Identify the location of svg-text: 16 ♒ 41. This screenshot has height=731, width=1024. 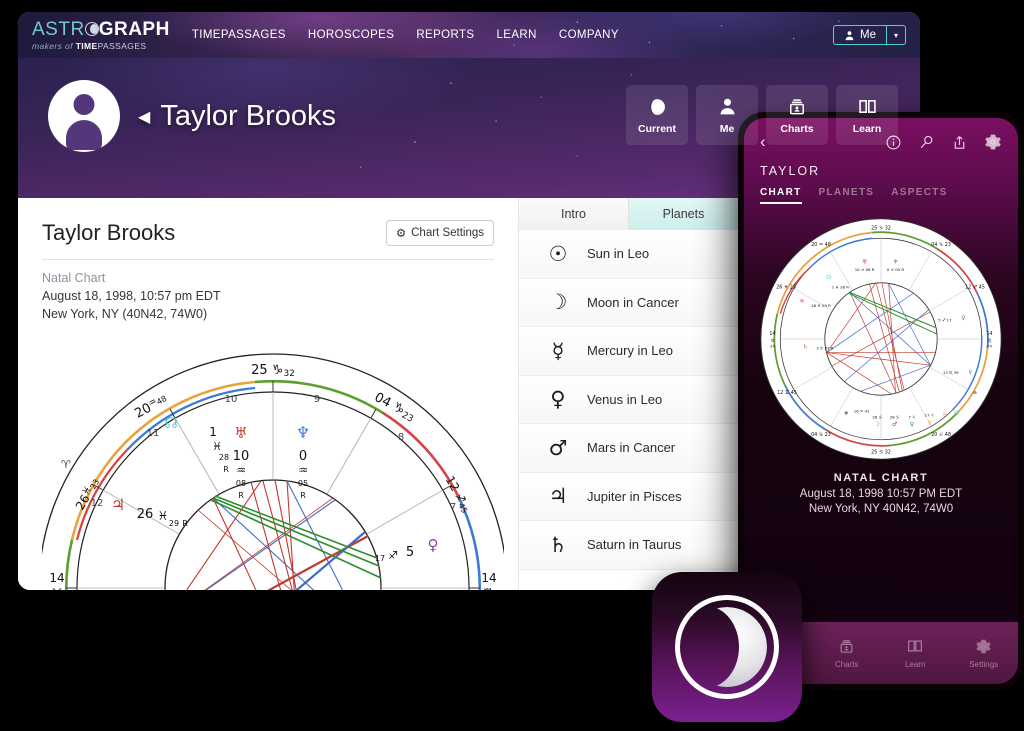
(862, 411).